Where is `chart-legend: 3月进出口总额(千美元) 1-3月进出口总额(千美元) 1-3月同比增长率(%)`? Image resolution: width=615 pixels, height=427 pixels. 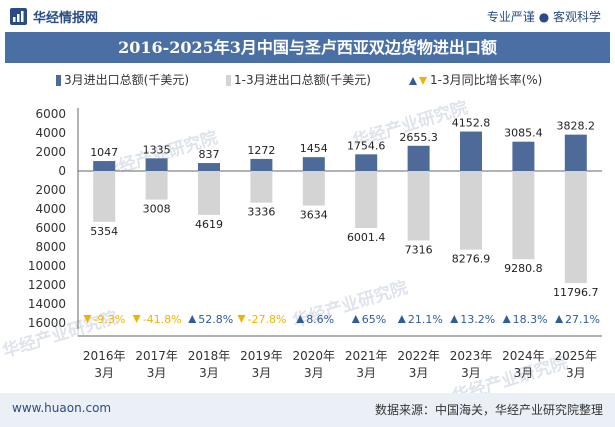
chart-legend: 3月进出口总额(千美元) 1-3月进出口总额(千美元) 1-3月同比增长率(%) is located at coordinates (307, 80).